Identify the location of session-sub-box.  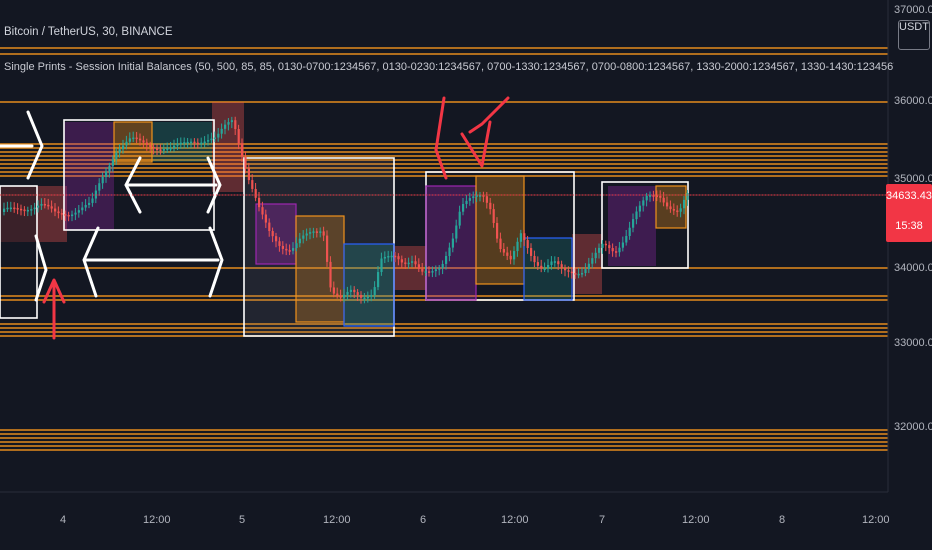
(133, 142).